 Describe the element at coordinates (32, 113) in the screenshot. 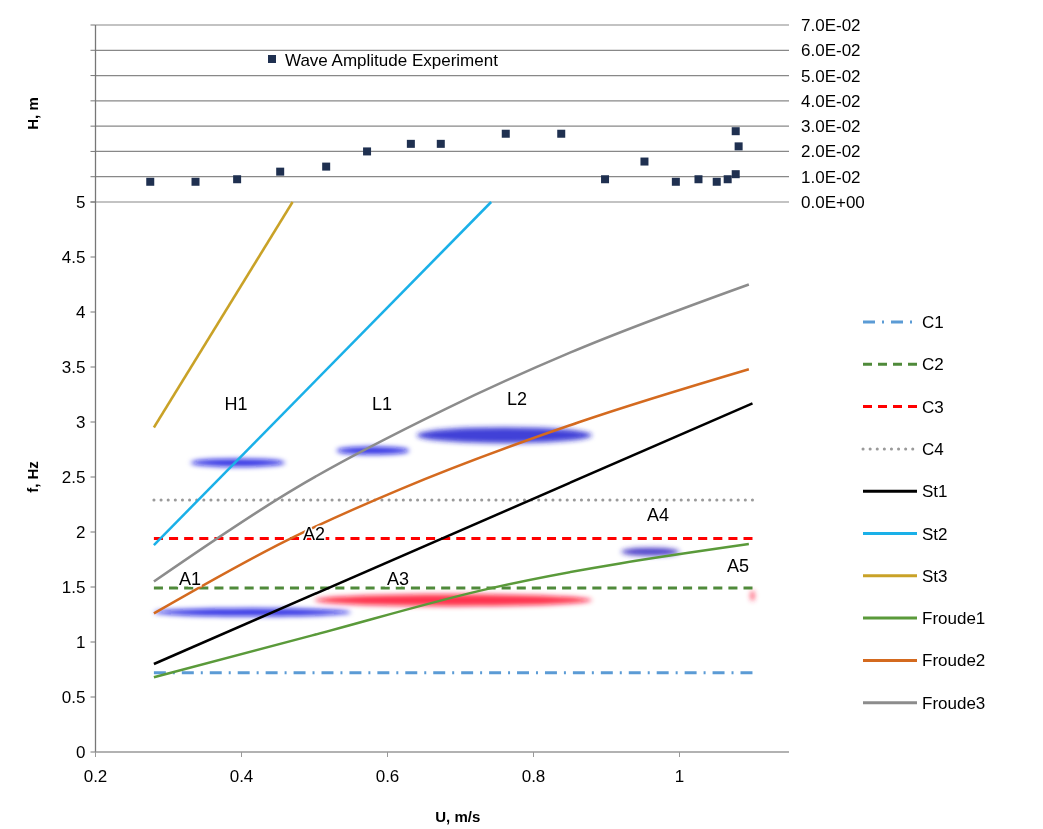

I see `y-axis-title: H, m` at that location.